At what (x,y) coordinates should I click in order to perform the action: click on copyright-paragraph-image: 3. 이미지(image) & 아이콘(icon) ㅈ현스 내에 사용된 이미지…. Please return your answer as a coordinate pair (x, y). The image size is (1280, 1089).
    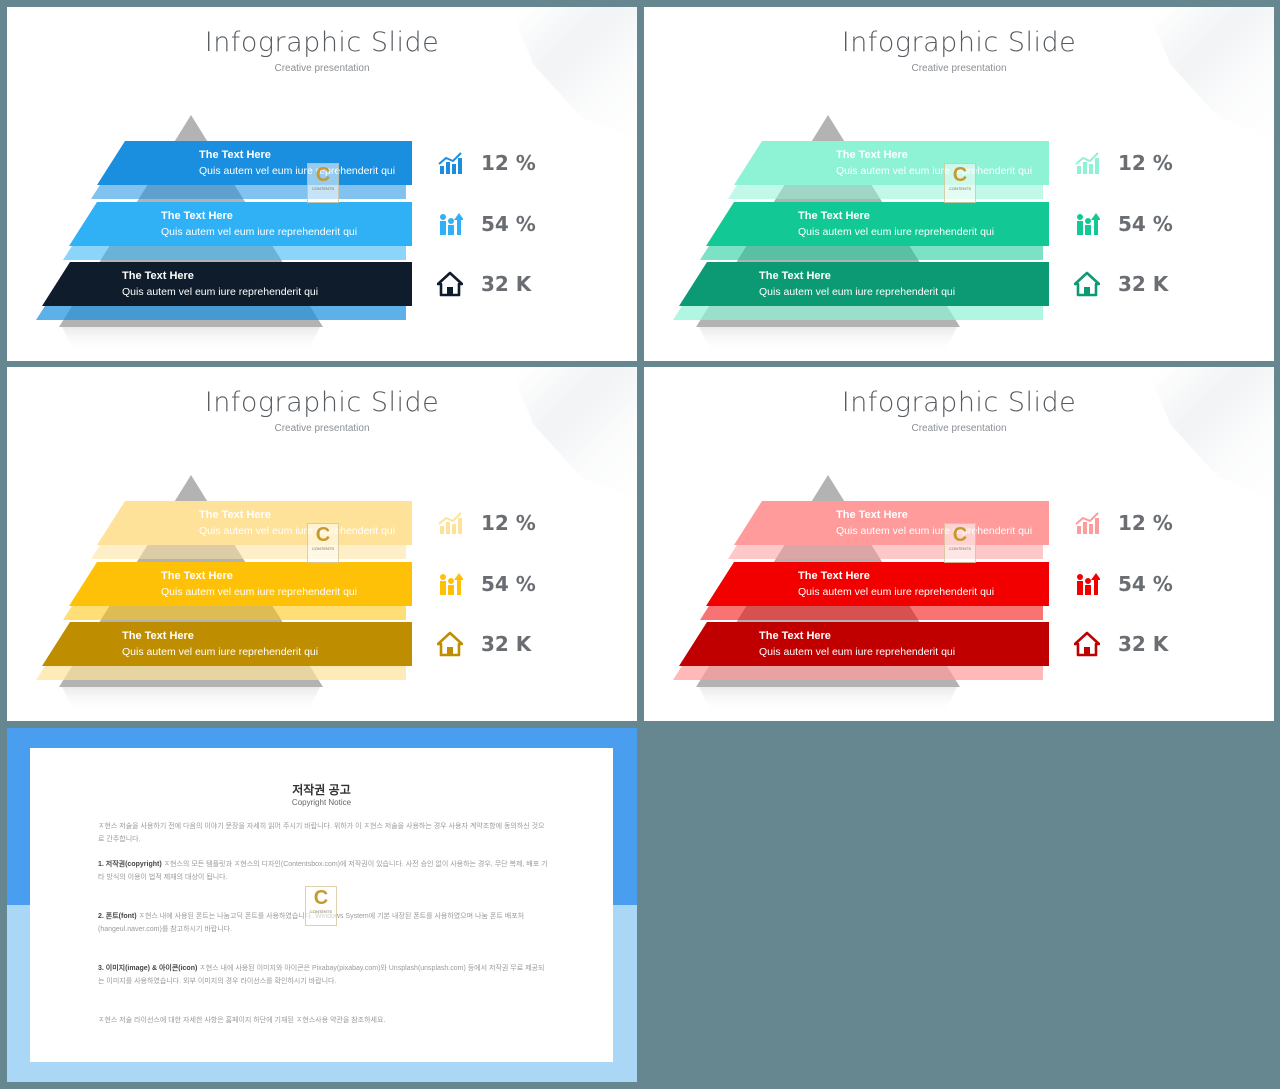
    Looking at the image, I should click on (323, 975).